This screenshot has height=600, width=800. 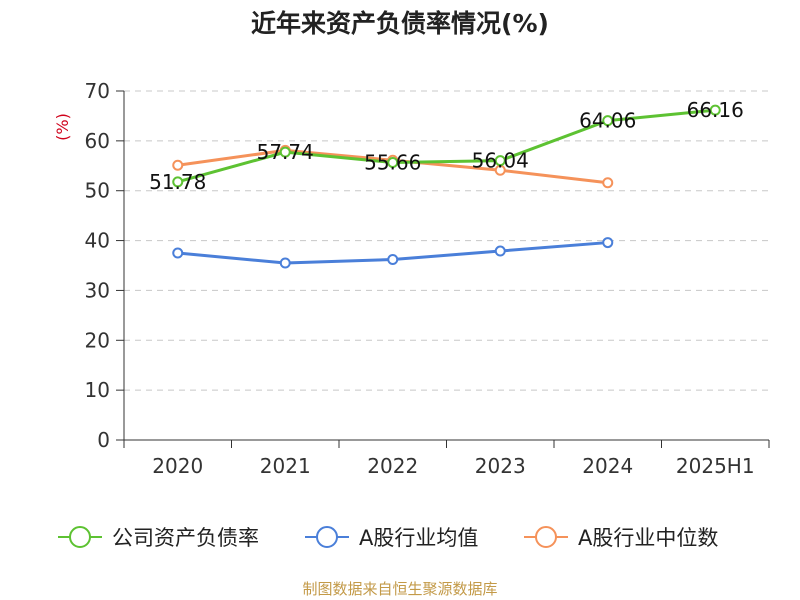 I want to click on x-tick-label: 2023, so click(x=500, y=466).